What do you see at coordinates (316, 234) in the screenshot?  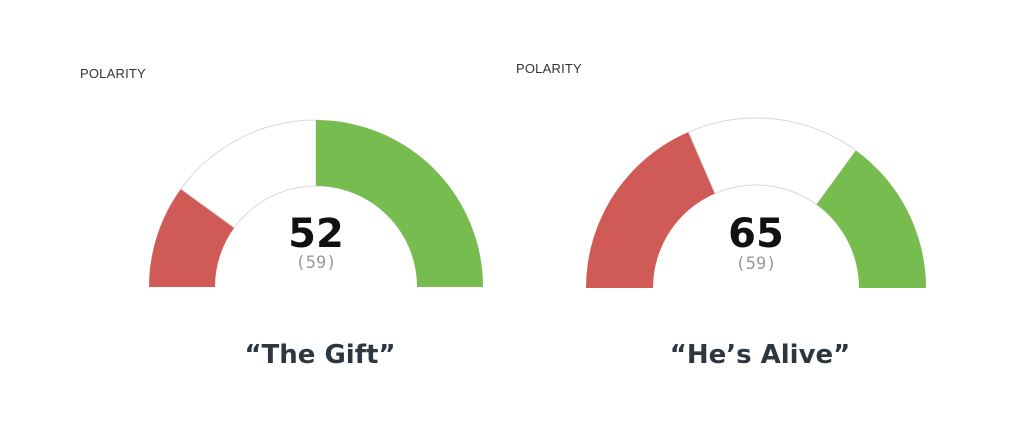 I see `gauge-value: 52` at bounding box center [316, 234].